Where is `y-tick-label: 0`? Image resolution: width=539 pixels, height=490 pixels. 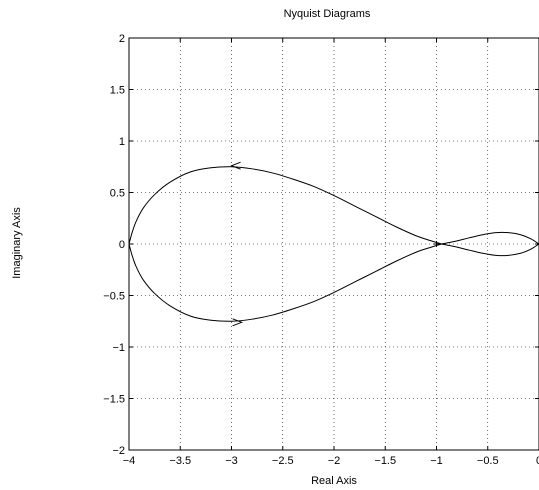
y-tick-label: 0 is located at coordinates (122, 245).